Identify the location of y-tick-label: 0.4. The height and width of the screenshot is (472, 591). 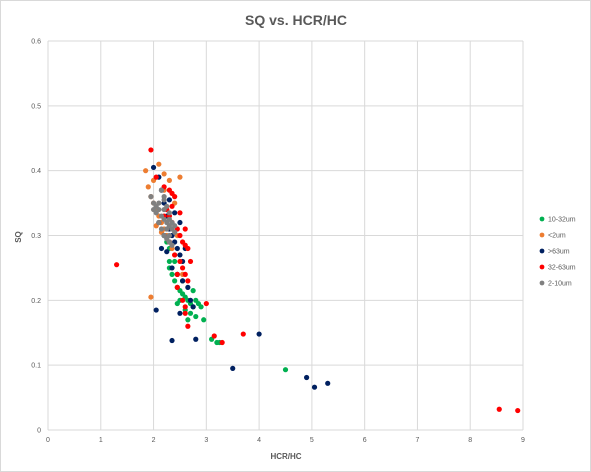
(36, 171).